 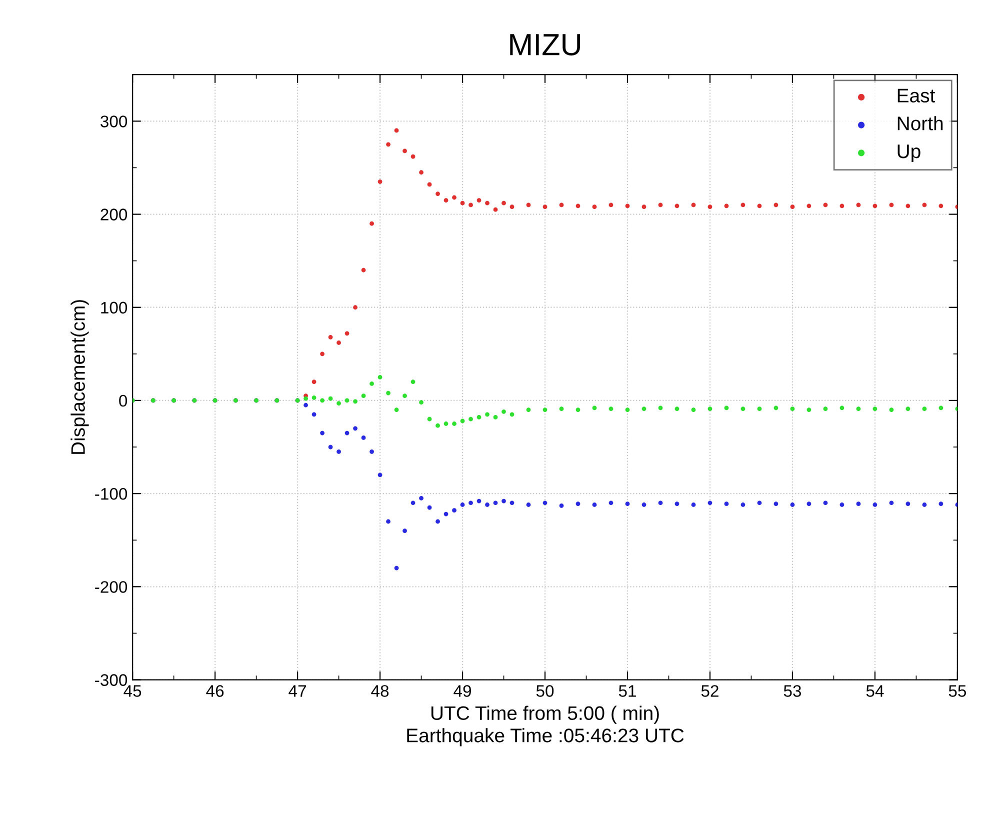 I want to click on x-tick-label: 51, so click(x=627, y=691).